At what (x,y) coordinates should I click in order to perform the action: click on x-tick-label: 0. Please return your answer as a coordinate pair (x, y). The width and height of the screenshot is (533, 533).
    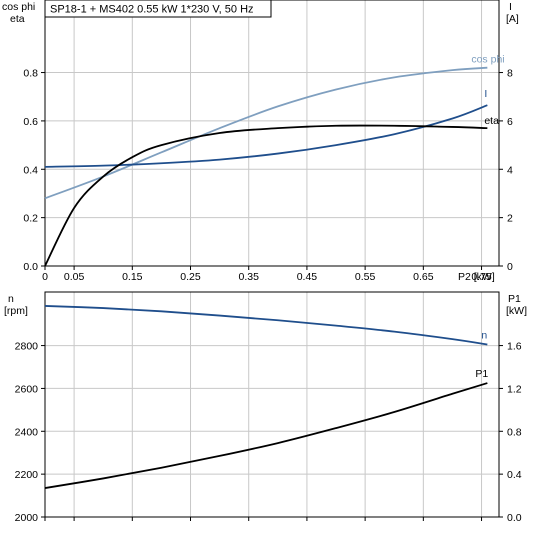
    Looking at the image, I should click on (45, 277).